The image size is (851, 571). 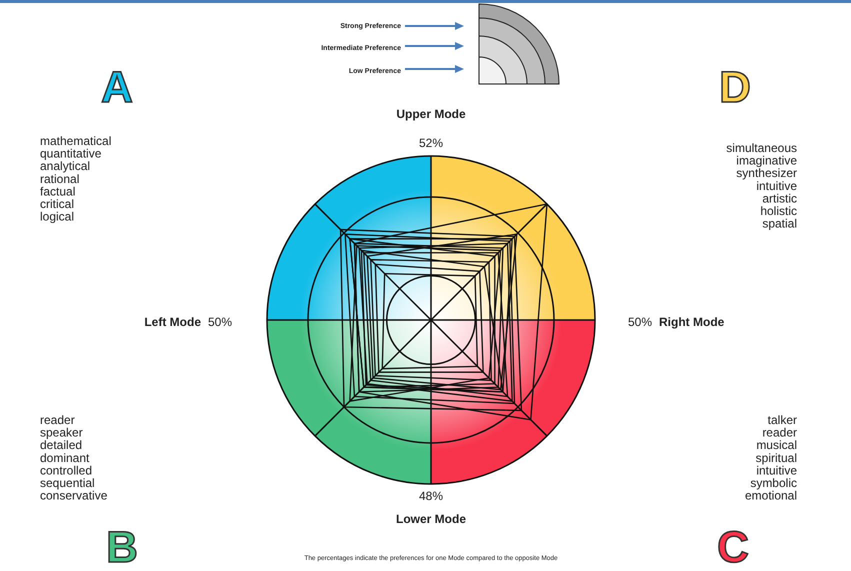 I want to click on text: reader speaker detailed dominant controlled sequential conservative, so click(x=74, y=458).